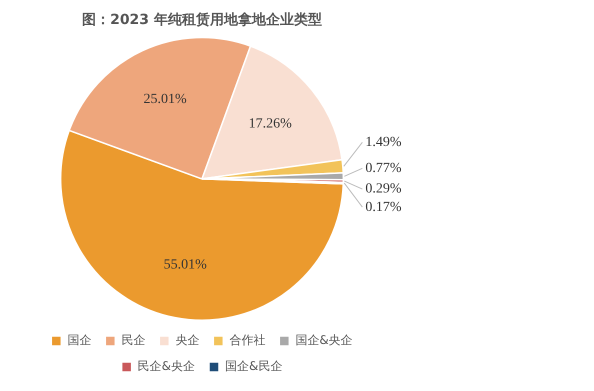 This screenshot has width=594, height=391. Describe the element at coordinates (270, 124) in the screenshot. I see `data-label: 17.26%` at that location.